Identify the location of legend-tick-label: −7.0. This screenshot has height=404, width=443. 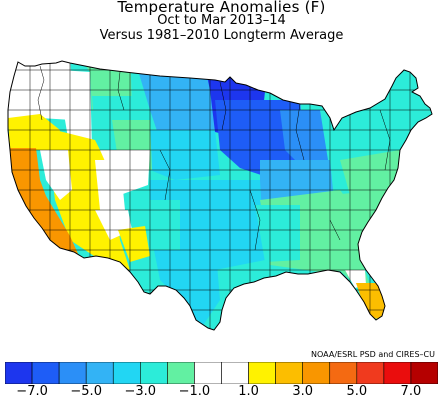
(32, 391).